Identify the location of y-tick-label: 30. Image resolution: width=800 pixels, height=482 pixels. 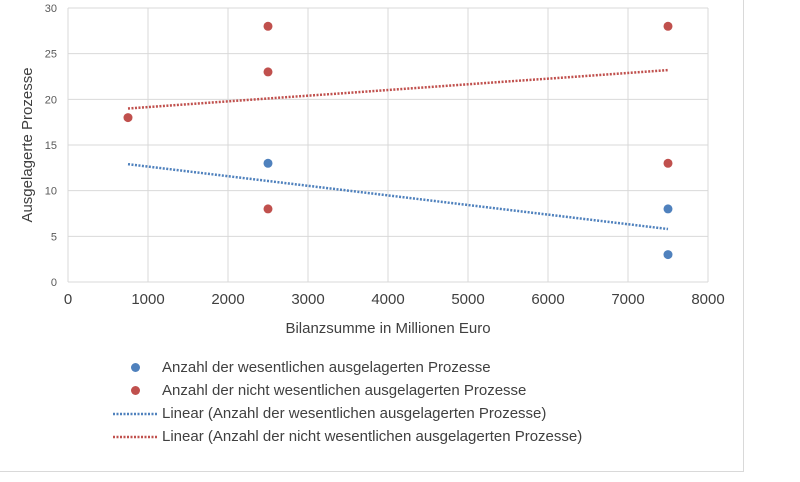
(51, 9).